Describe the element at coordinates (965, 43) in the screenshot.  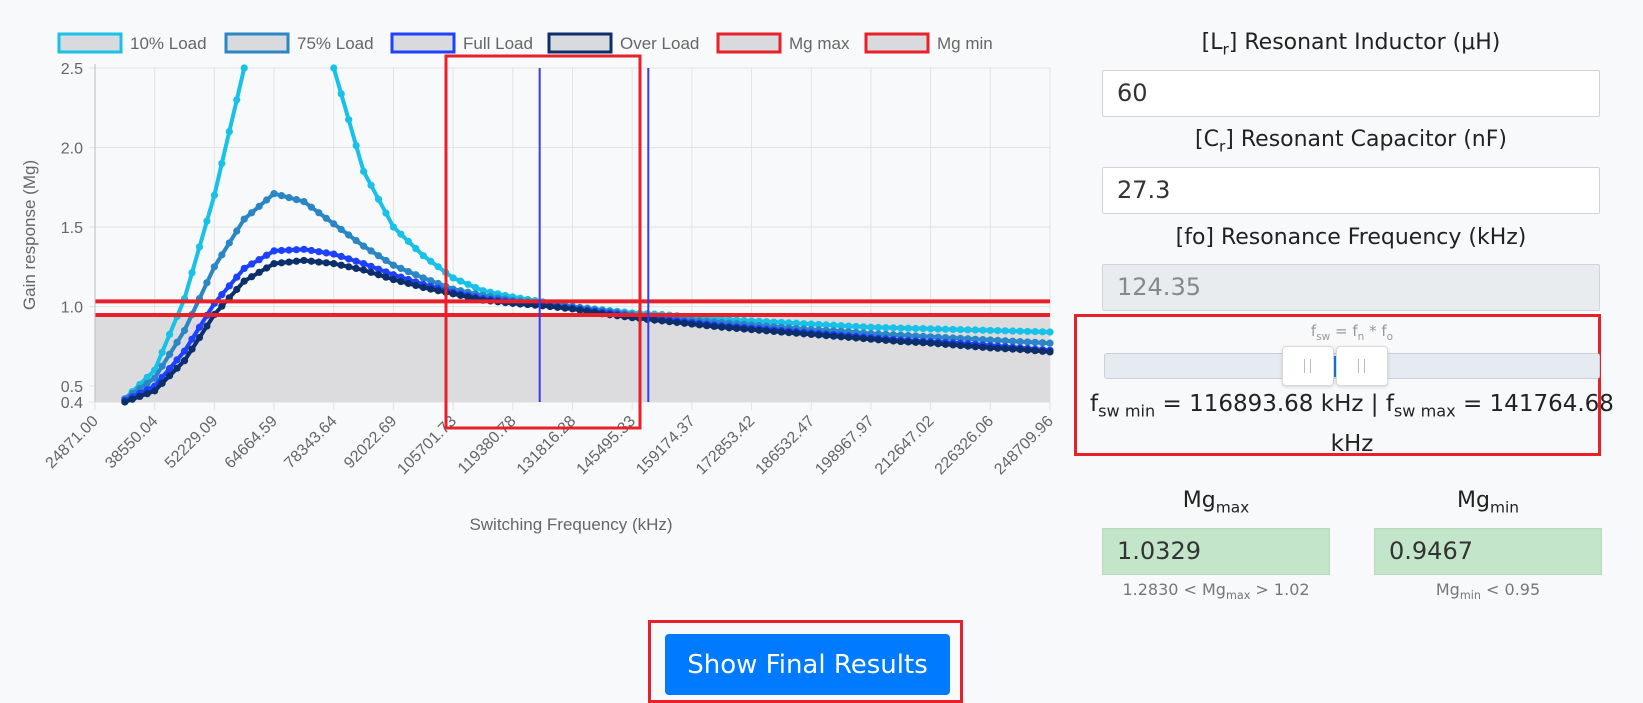
I see `legend-label: Mg min` at that location.